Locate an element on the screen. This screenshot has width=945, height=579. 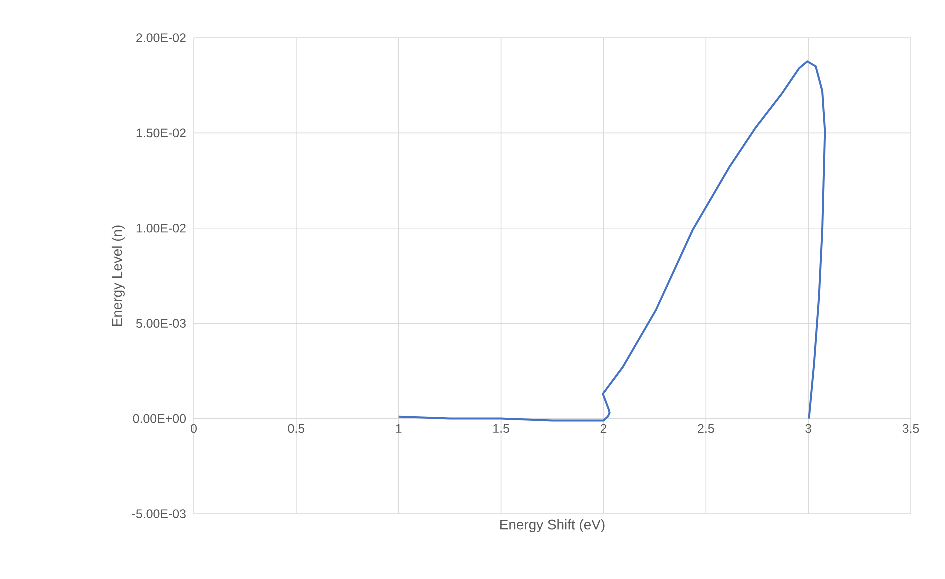
y-tick-label: 1.50E-02 is located at coordinates (161, 133).